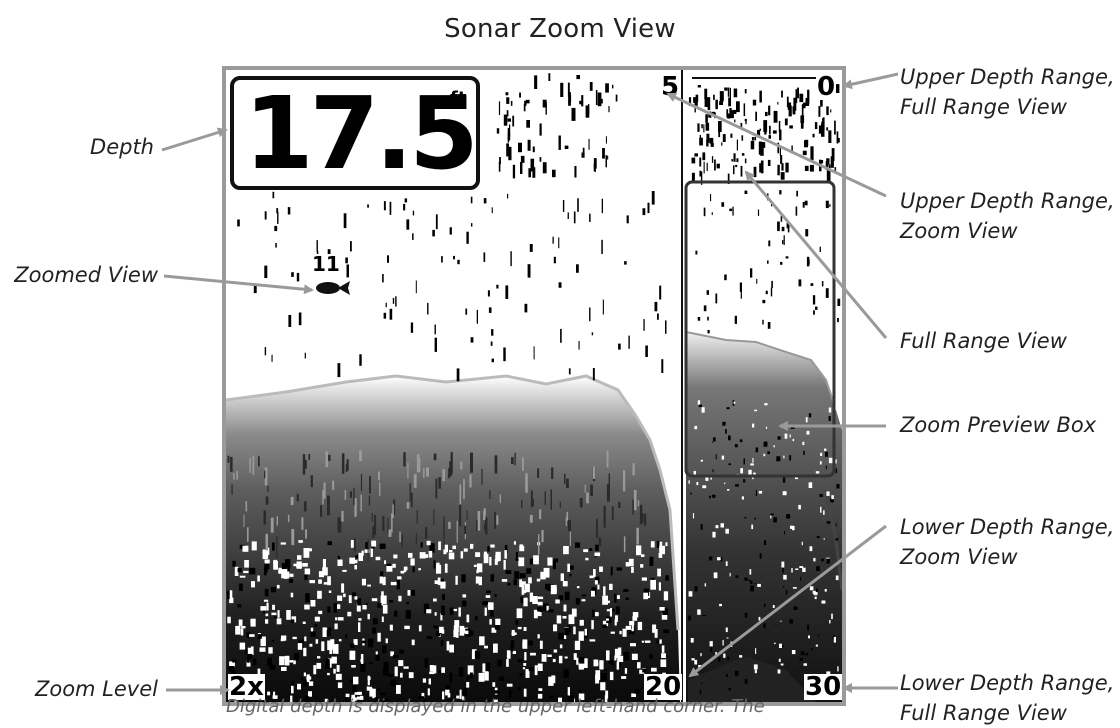  Describe the element at coordinates (998, 425) in the screenshot. I see `callout-zoom-preview-box: Zoom Preview Box` at that location.